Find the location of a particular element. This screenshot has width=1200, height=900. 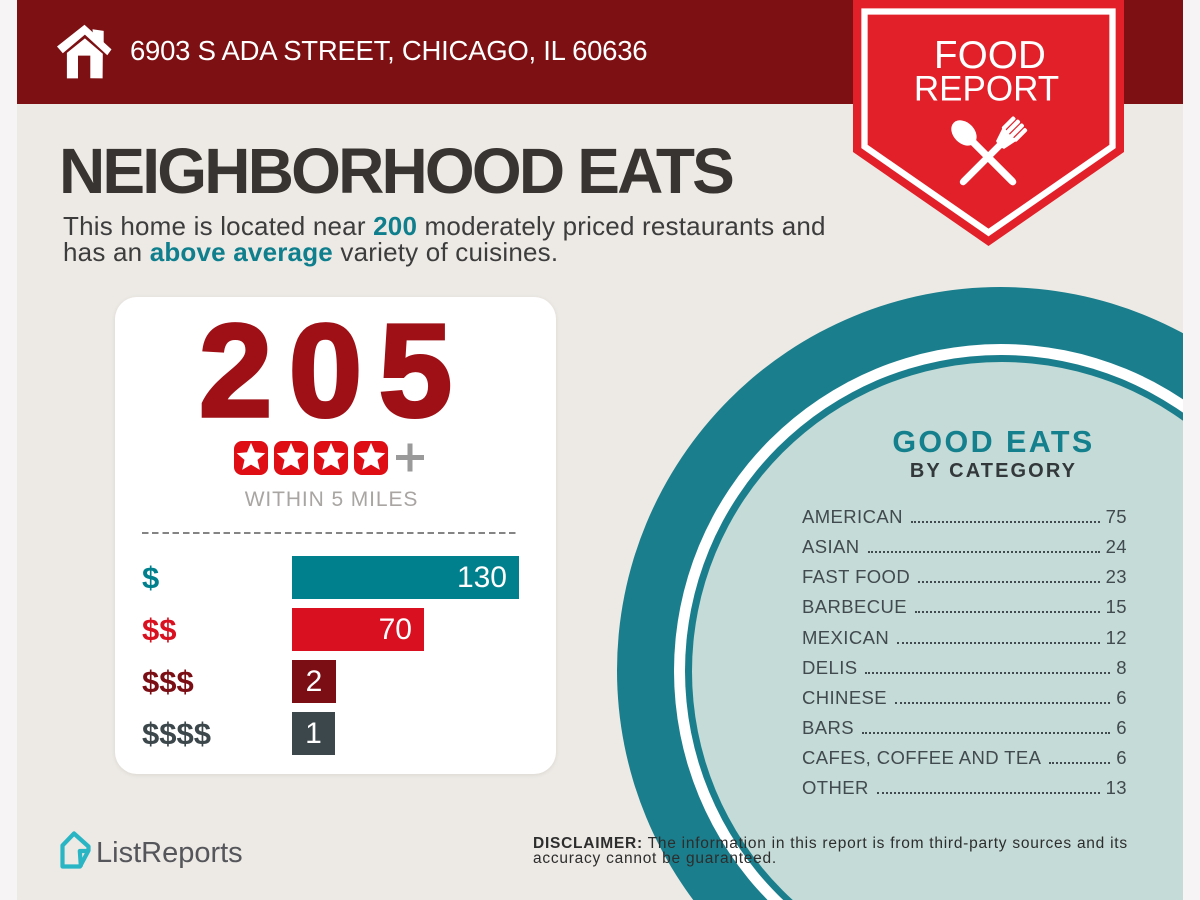

svg-text: FOOD is located at coordinates (990, 55).